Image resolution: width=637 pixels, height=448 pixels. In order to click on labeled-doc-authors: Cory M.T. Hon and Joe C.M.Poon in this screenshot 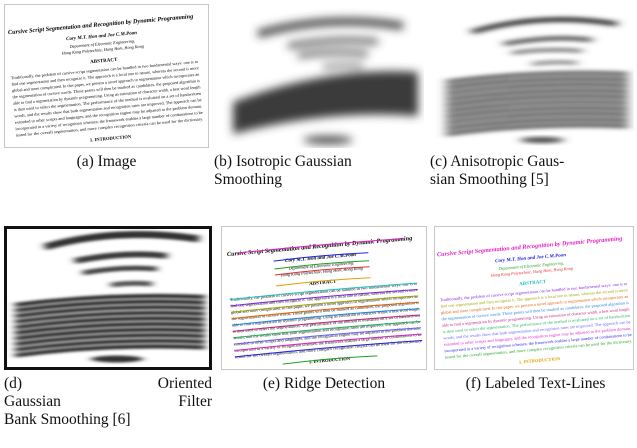, I will do `click(530, 258)`.